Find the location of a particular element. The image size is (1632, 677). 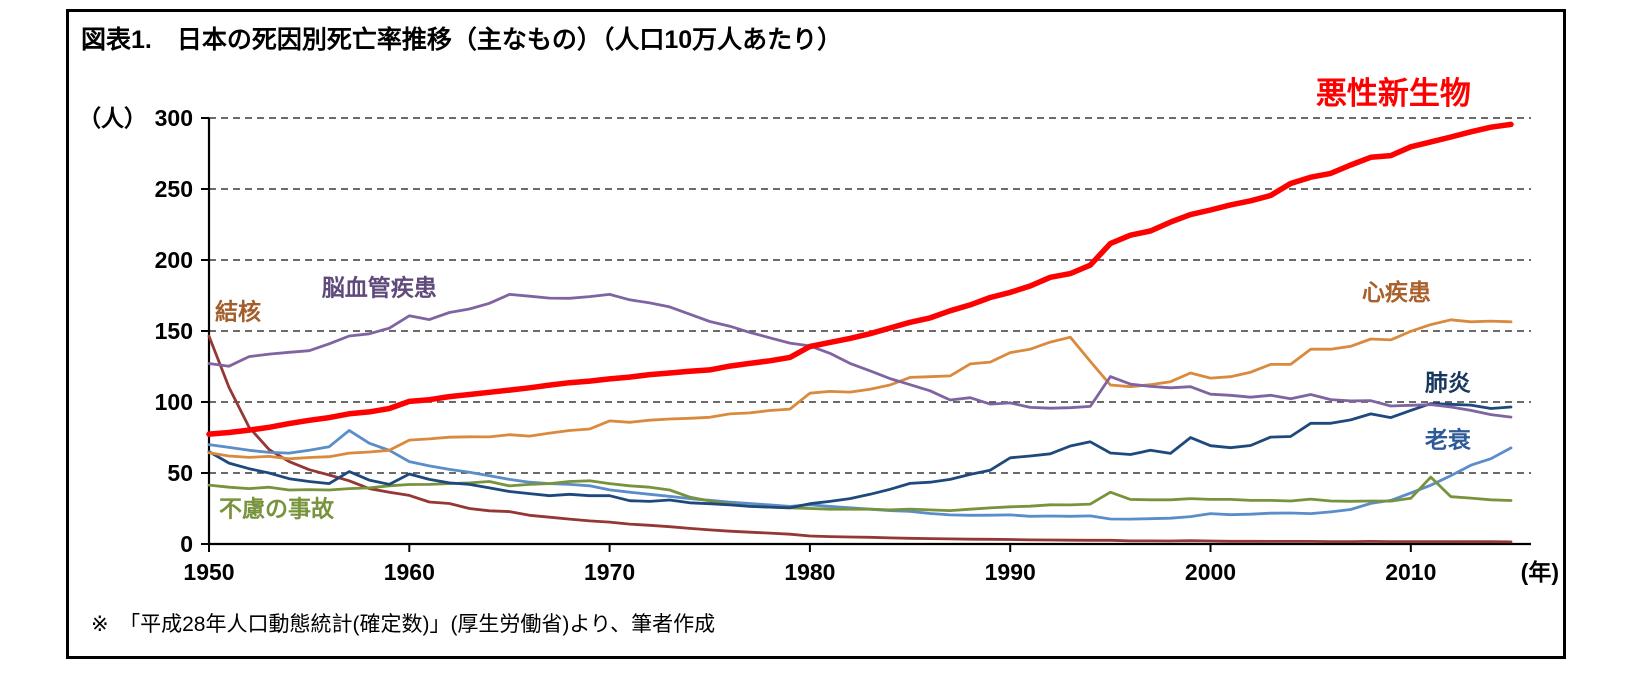

x-tick-label: 1980 is located at coordinates (809, 572).